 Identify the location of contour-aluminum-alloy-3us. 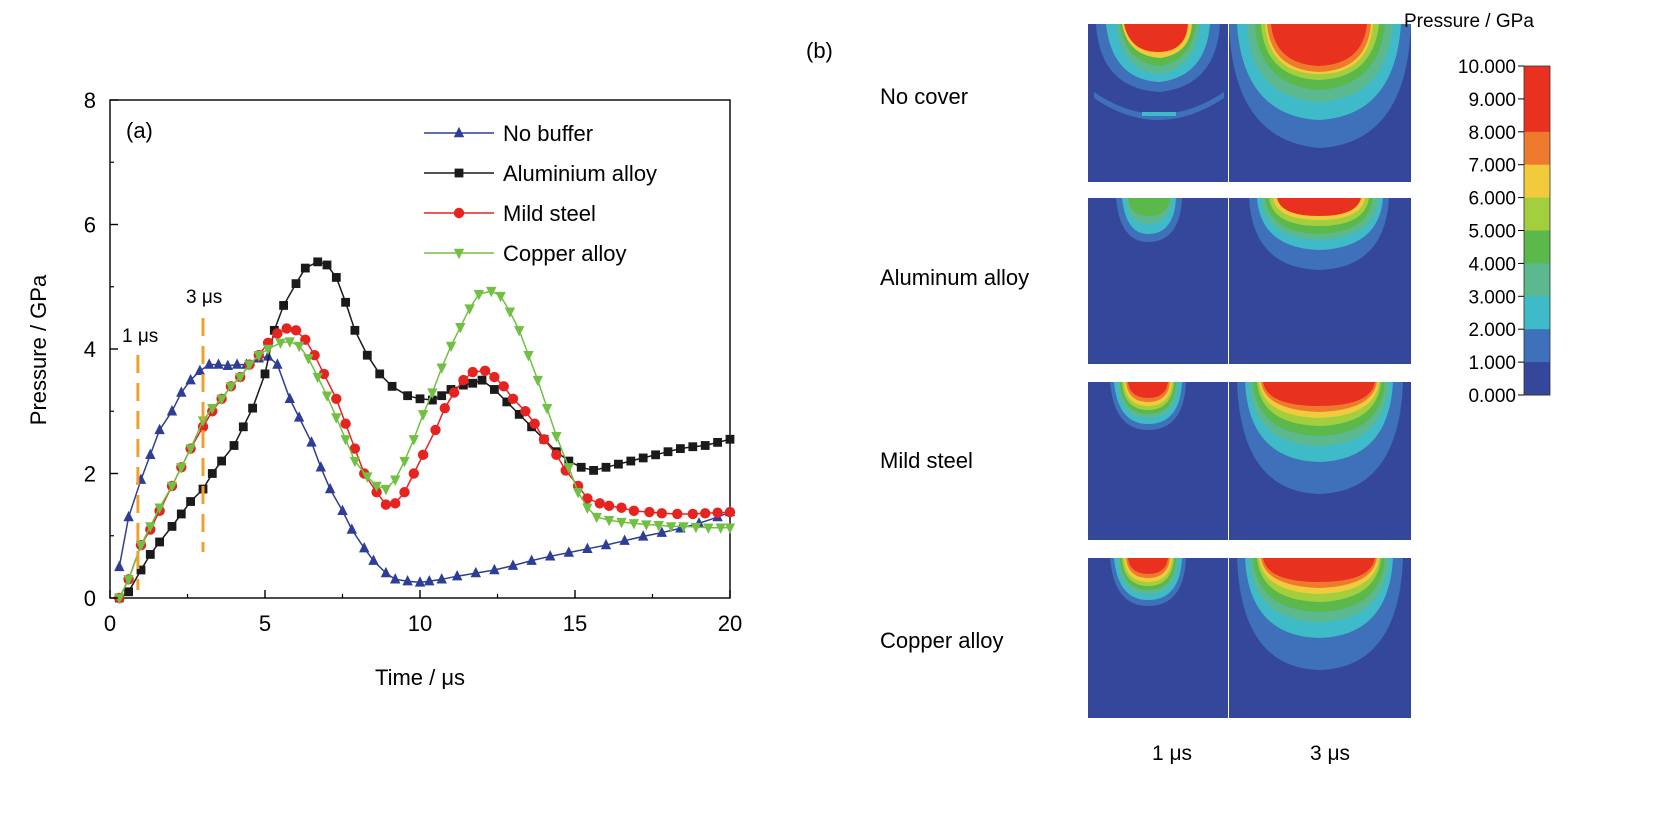
(1320, 281).